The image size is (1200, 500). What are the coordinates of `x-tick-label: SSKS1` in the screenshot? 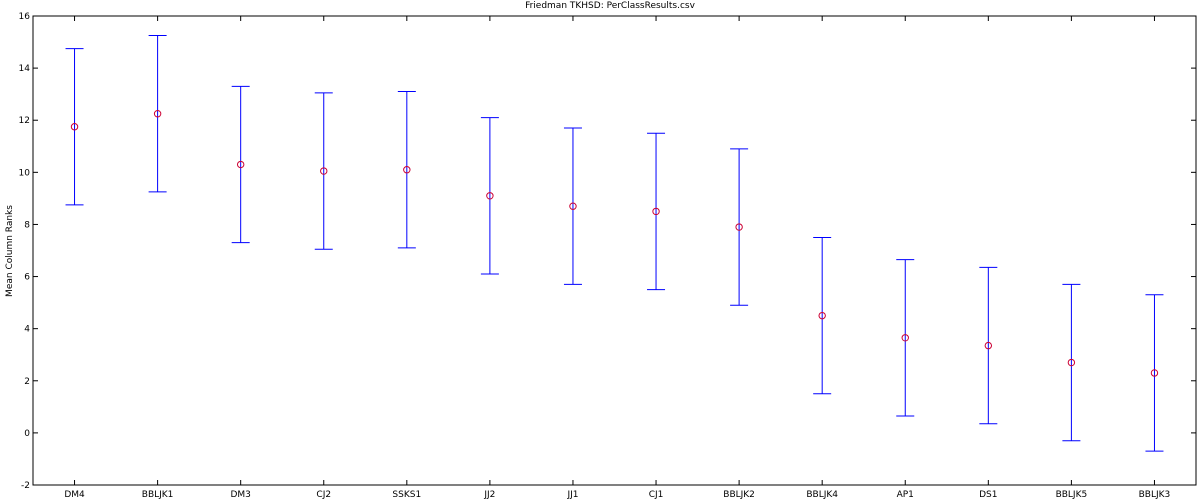 It's located at (406, 495).